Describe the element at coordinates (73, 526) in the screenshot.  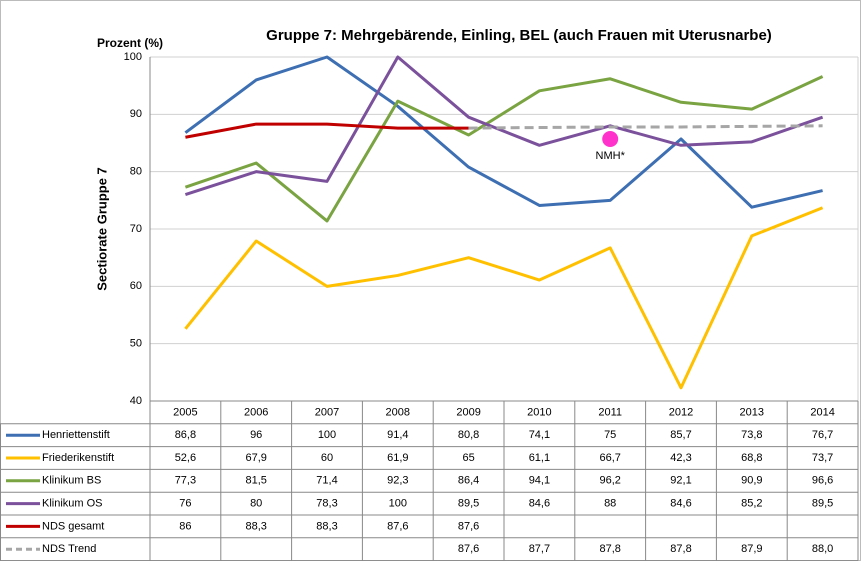
I see `legend-label: NDS gesamt` at that location.